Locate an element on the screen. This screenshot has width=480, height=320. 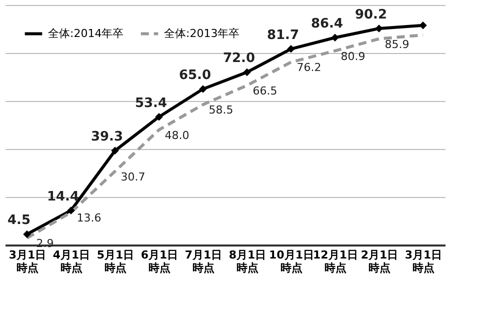
legend-label: 全体:2014年卒 is located at coordinates (86, 33).